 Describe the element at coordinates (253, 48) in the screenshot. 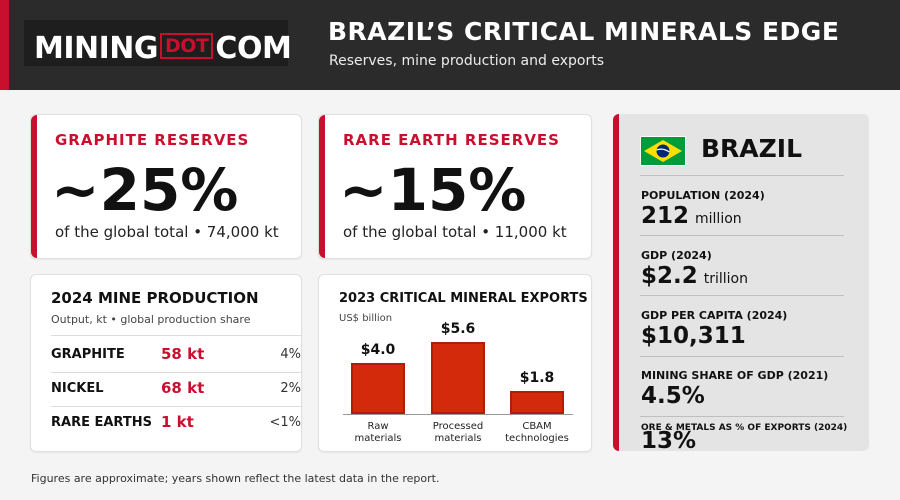

I see `logo-text-right: COM` at that location.